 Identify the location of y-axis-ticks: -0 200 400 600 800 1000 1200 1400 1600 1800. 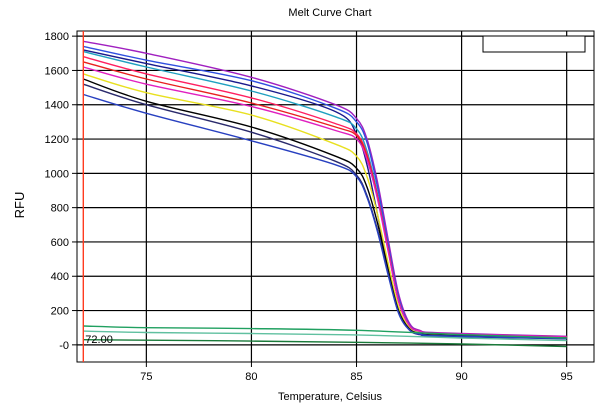
(61, 191).